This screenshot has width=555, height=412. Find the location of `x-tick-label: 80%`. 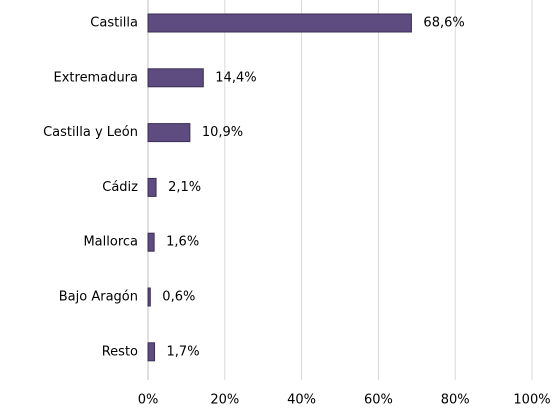

x-tick-label: 80% is located at coordinates (455, 400).